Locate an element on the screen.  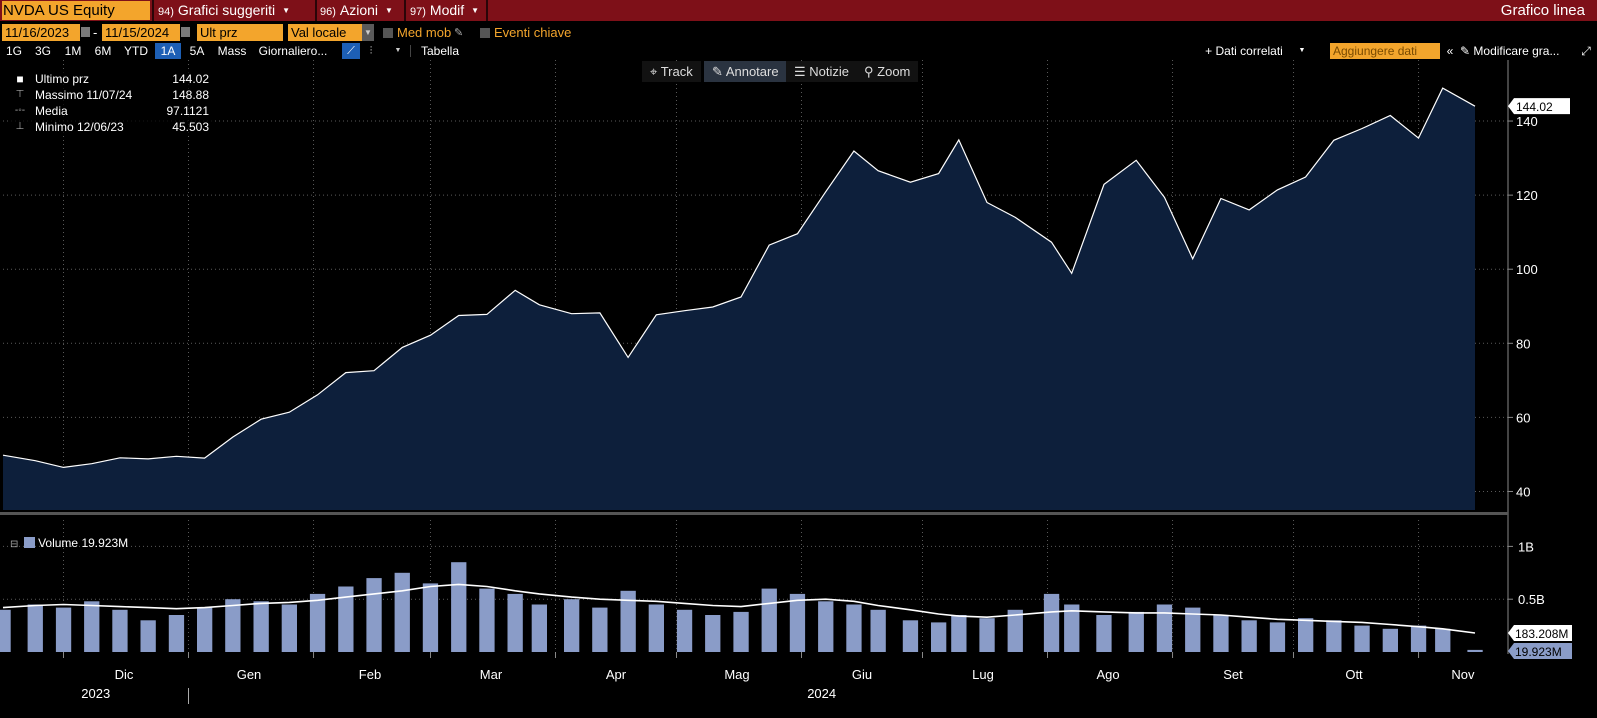
moving-average-label: Med mob is located at coordinates (424, 32).